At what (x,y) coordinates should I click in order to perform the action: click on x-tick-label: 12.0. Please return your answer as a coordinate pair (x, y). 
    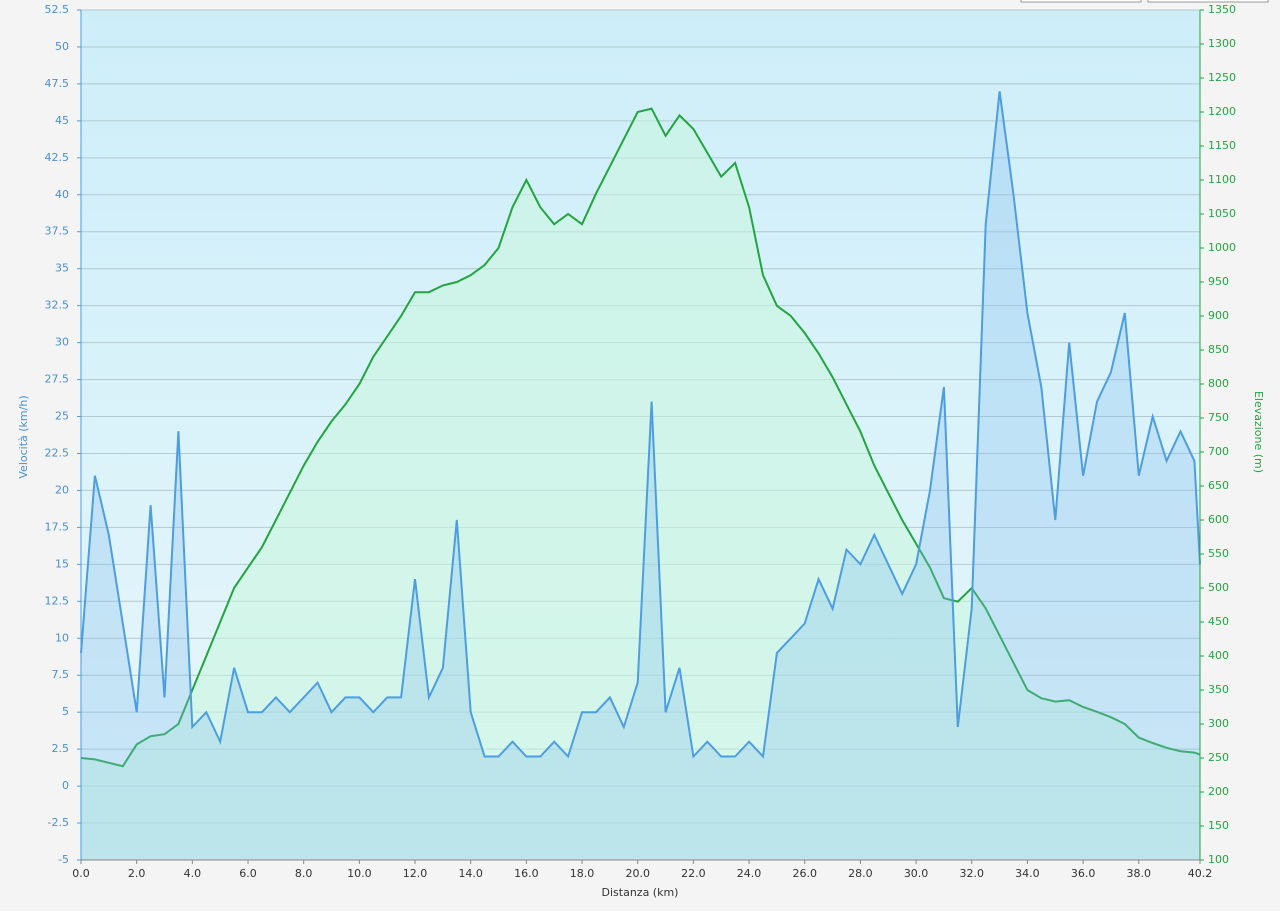
    Looking at the image, I should click on (415, 873).